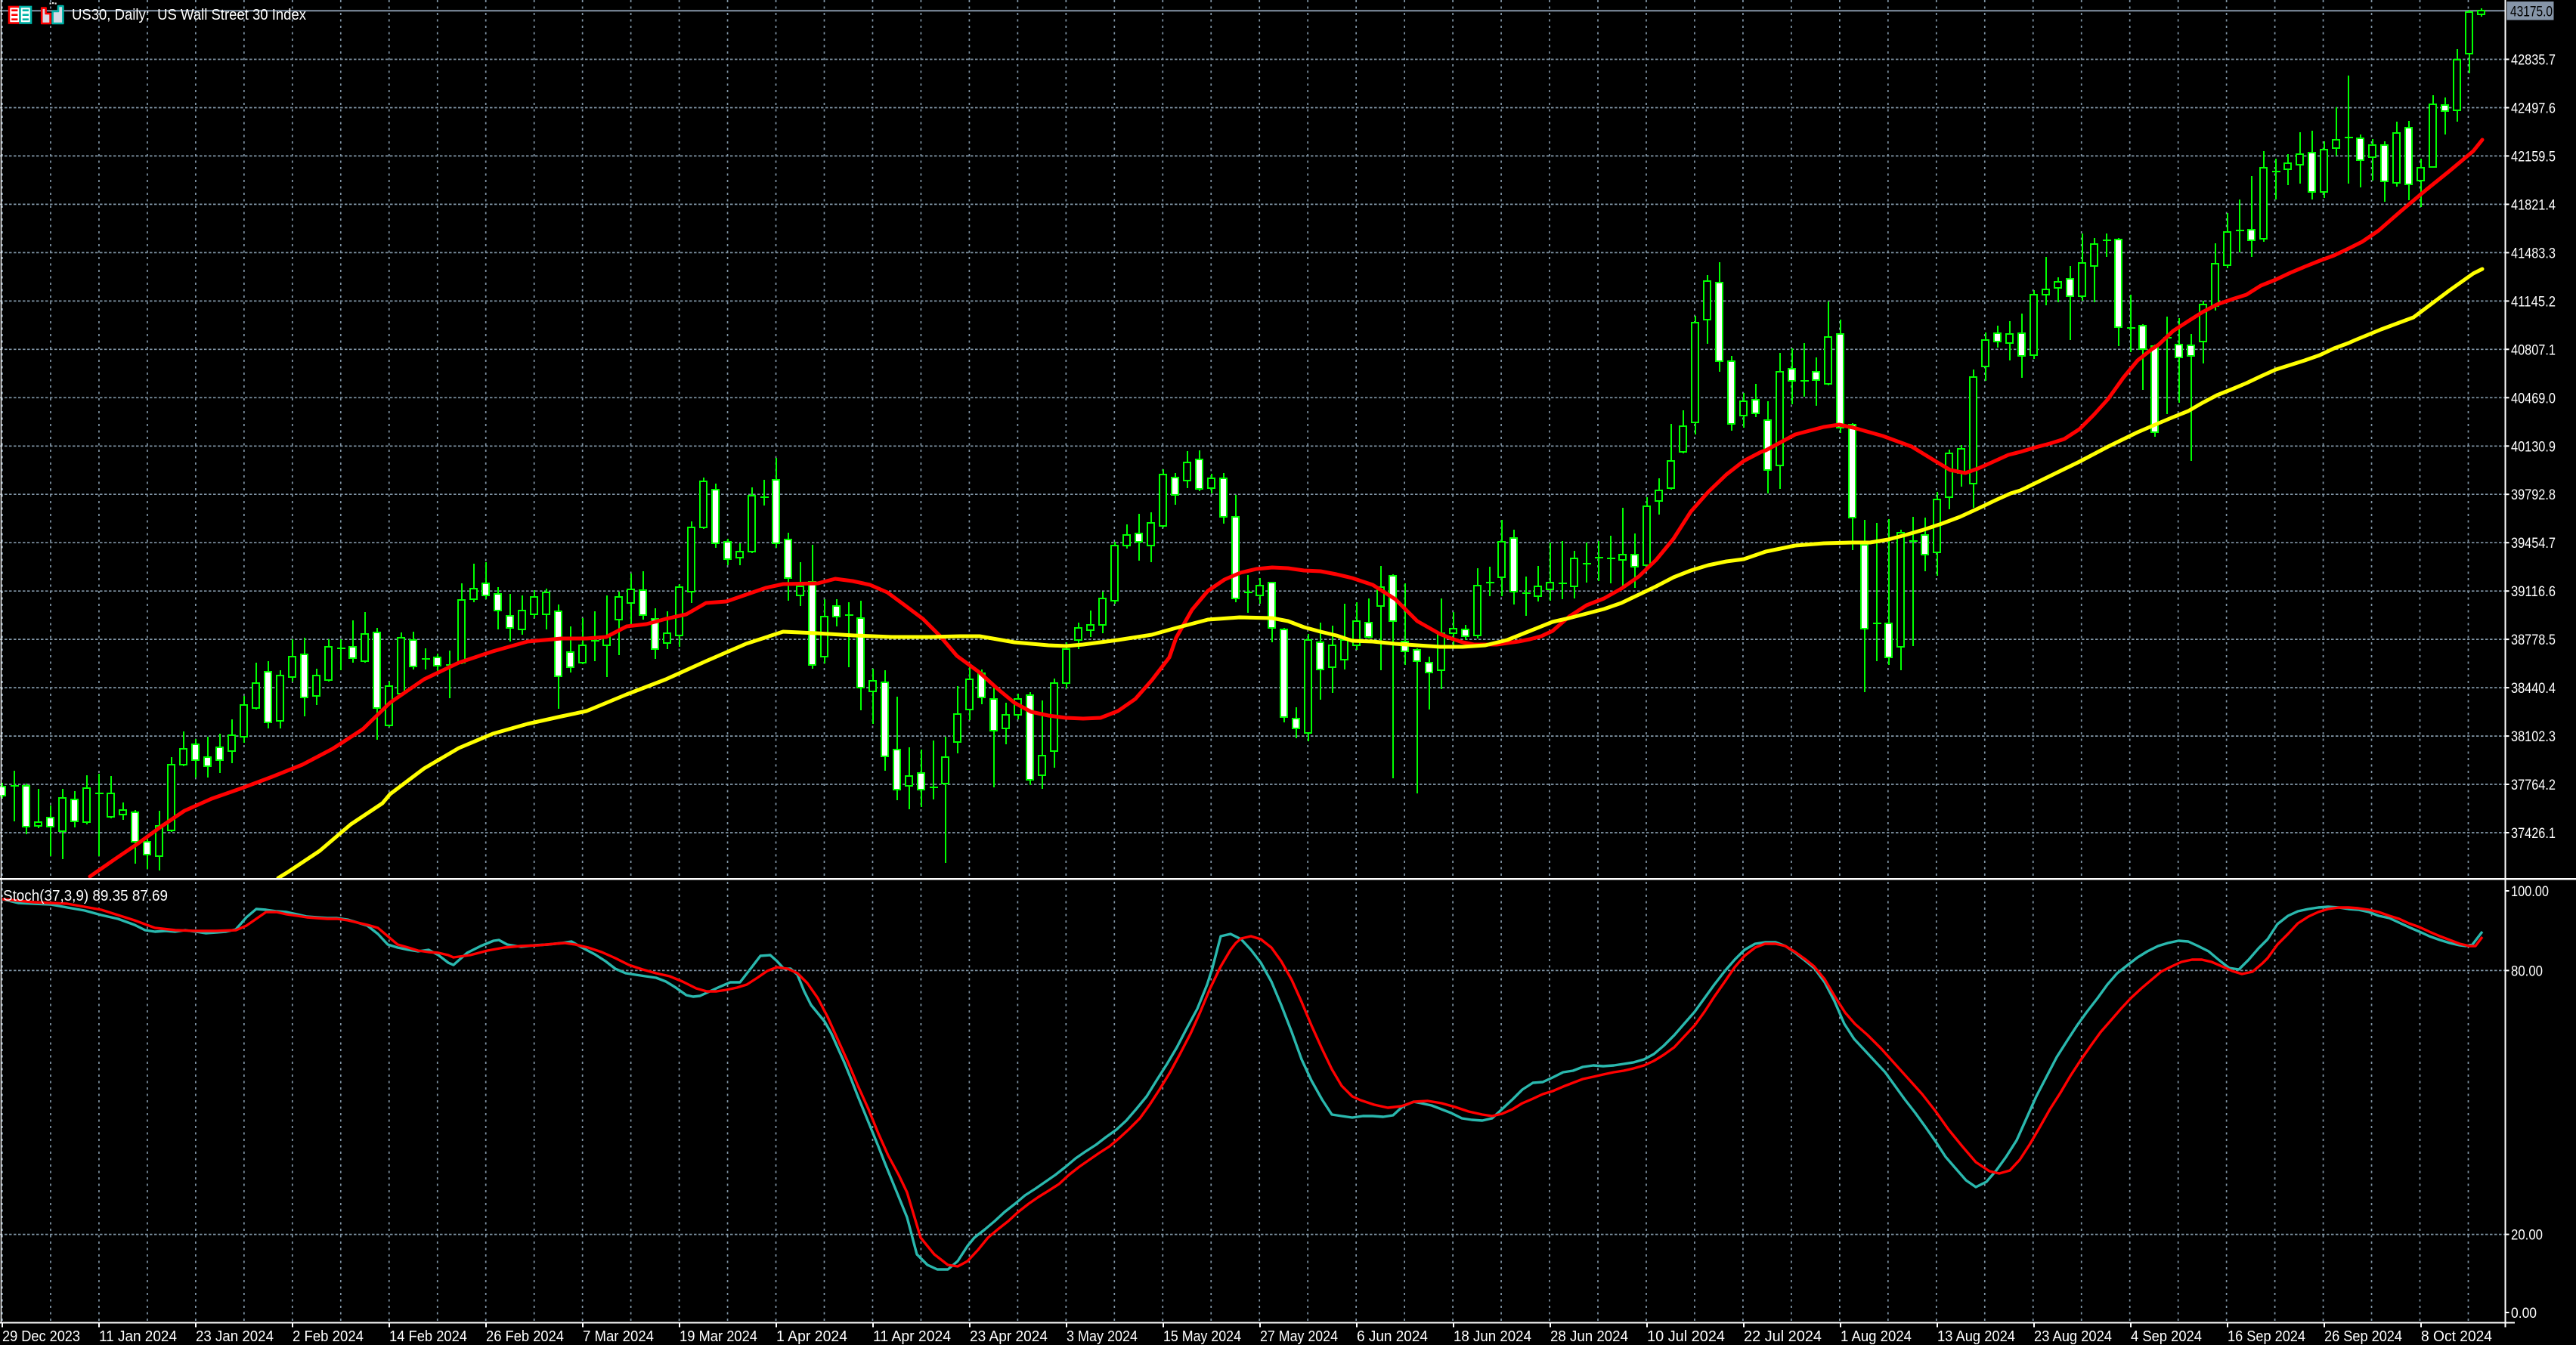 This screenshot has height=1345, width=2576. Describe the element at coordinates (2533, 688) in the screenshot. I see `svg-text: 38440.4` at that location.